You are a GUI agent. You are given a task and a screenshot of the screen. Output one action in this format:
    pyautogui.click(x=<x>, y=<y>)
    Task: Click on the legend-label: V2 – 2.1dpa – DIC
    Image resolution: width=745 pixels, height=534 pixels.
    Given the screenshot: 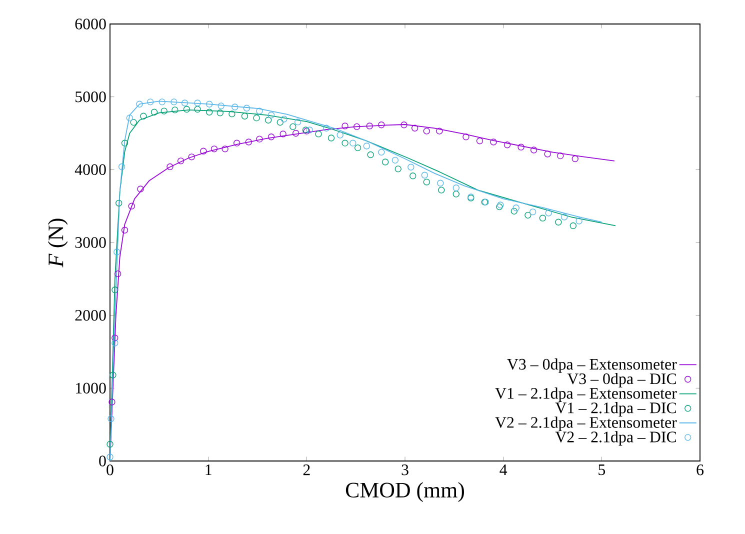 What is the action you would take?
    pyautogui.click(x=615, y=438)
    